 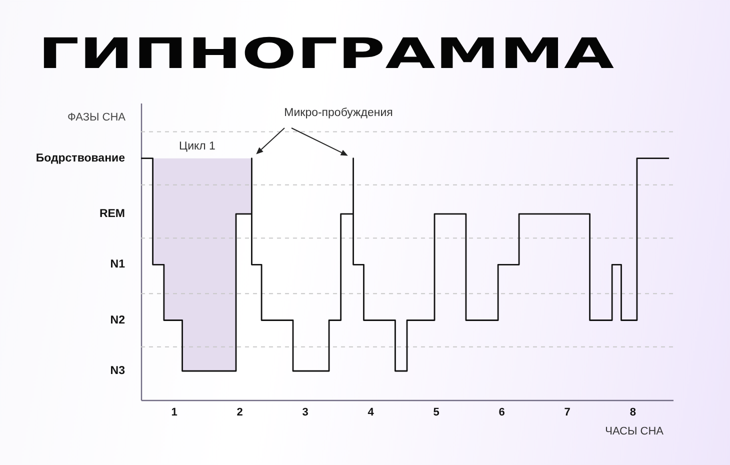 I want to click on text: Цикл 1, so click(x=197, y=146).